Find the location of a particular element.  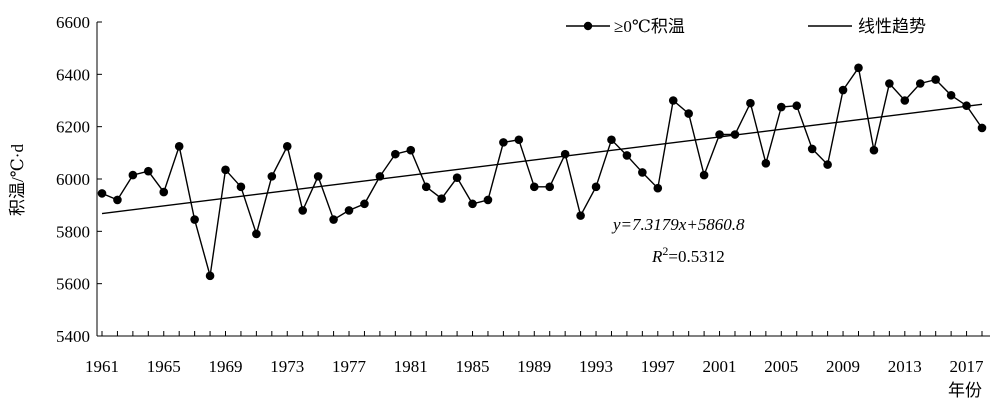

r-squared: R2=0.5312 is located at coordinates (688, 255).